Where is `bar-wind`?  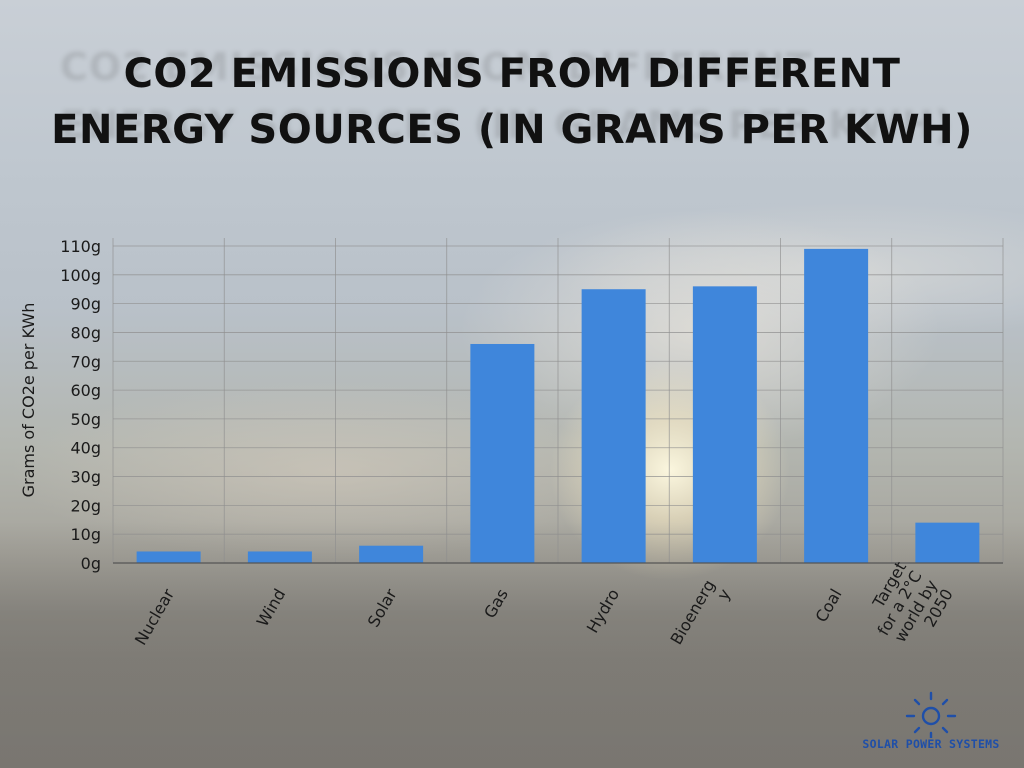 bar-wind is located at coordinates (279, 557).